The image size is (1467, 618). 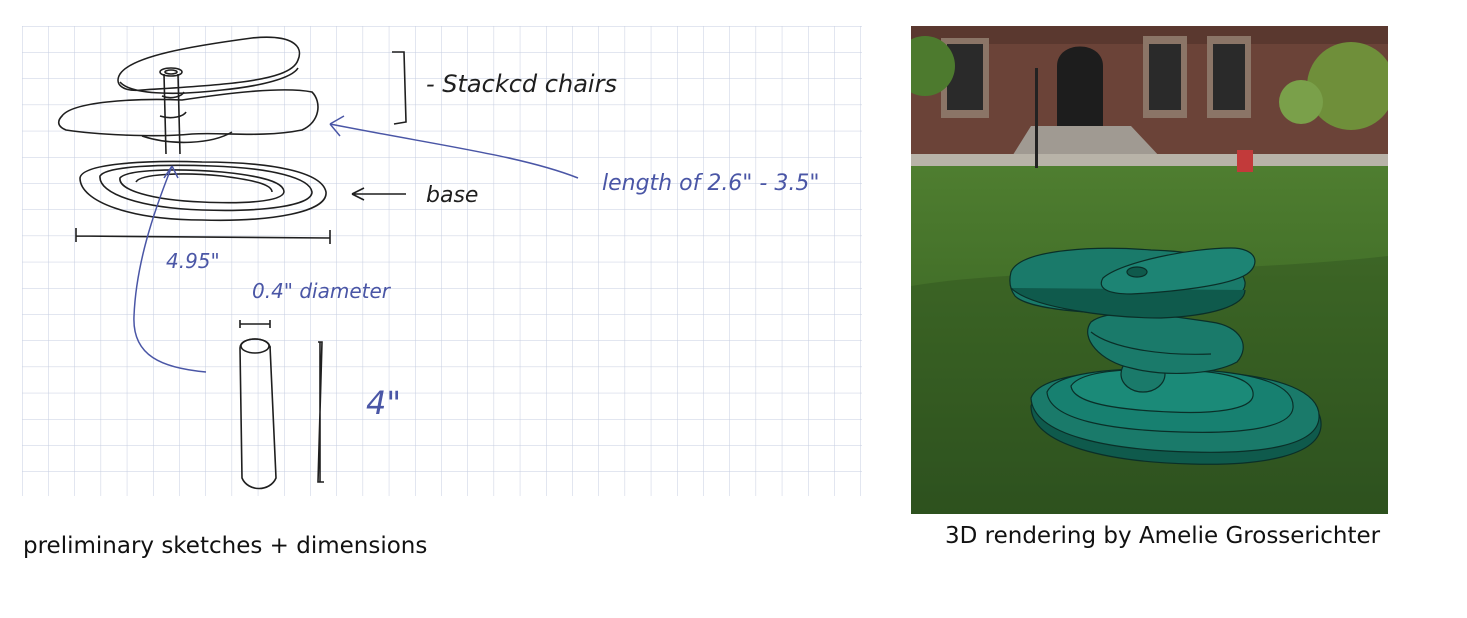 I want to click on blue-pen-lines, so click(x=356, y=244).